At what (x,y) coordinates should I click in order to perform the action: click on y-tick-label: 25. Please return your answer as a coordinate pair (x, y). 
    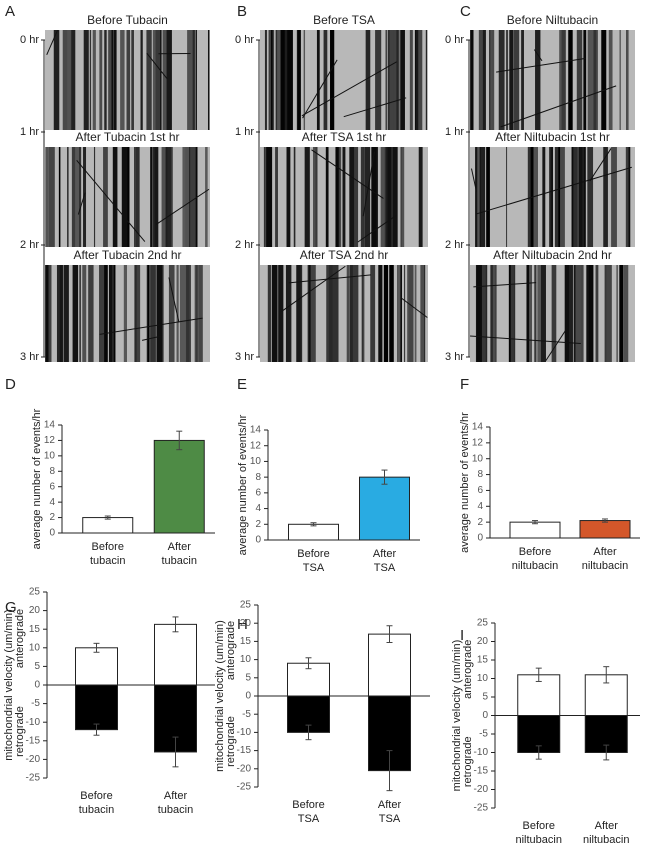
    Looking at the image, I should click on (35, 592).